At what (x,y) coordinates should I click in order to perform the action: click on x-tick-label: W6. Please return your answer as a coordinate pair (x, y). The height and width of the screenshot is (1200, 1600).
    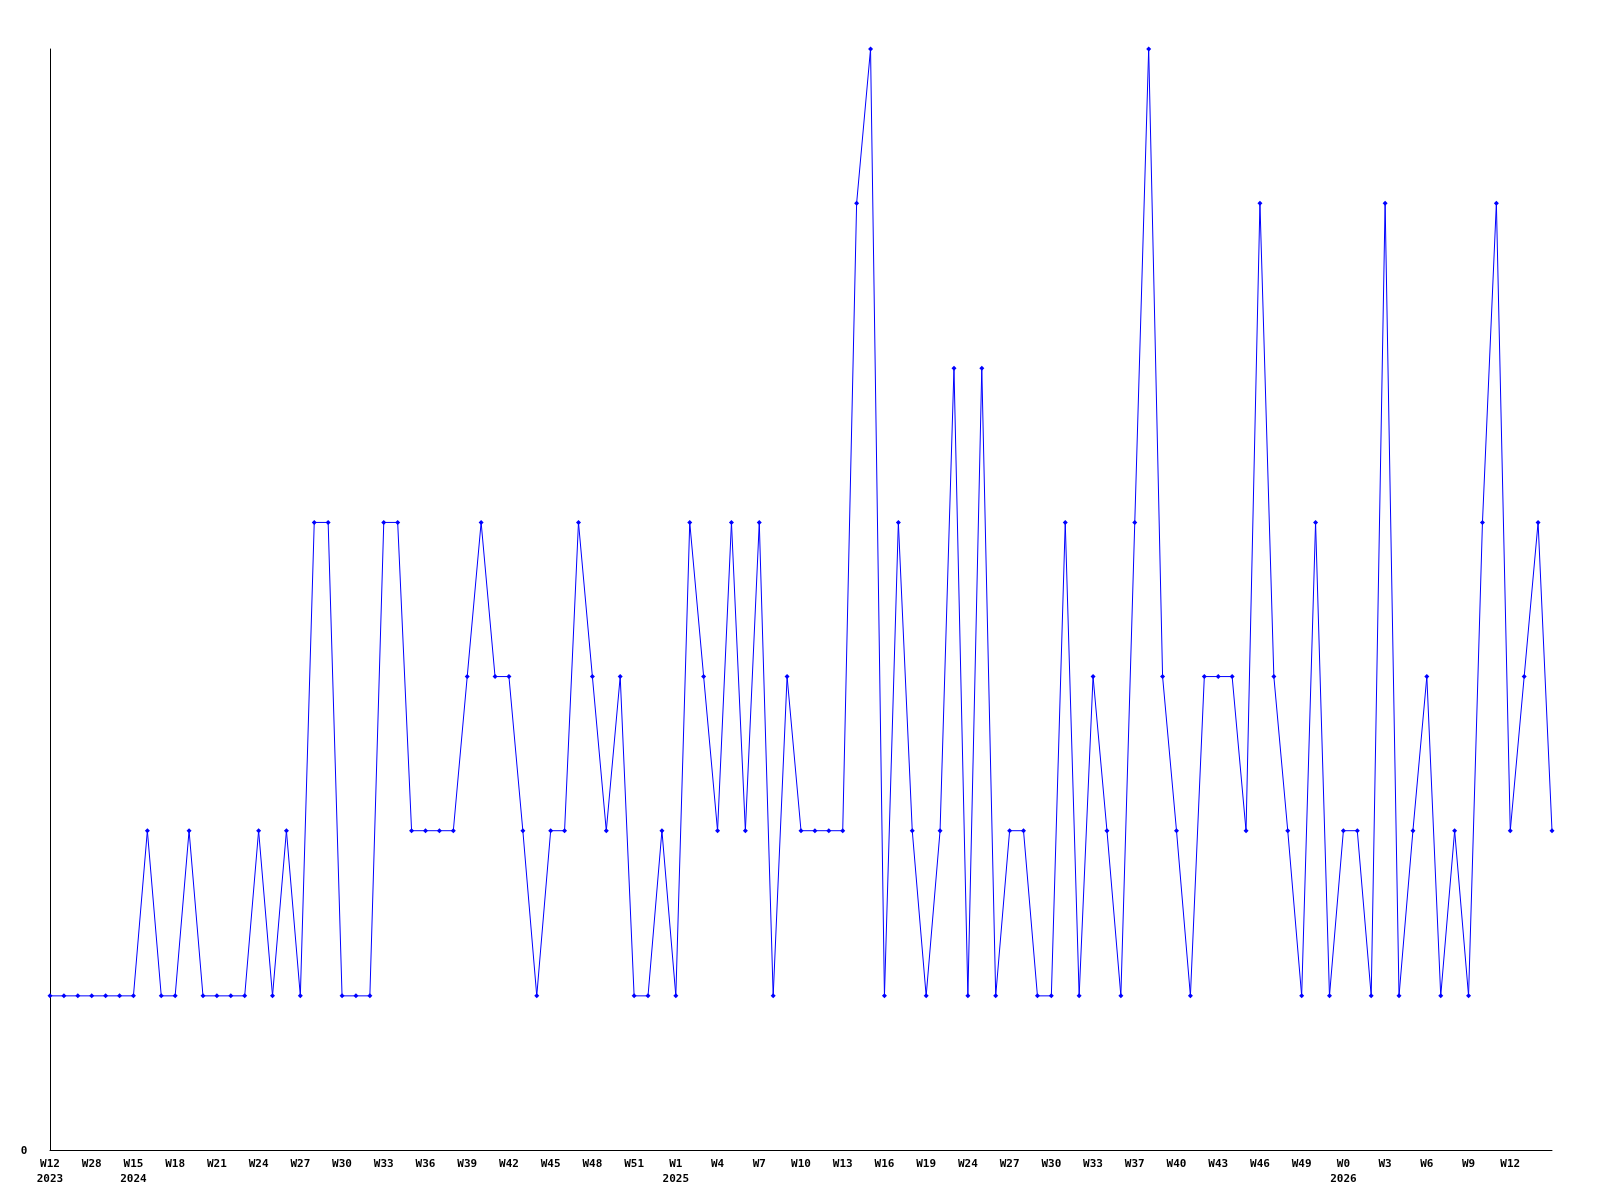
    Looking at the image, I should click on (1427, 1163).